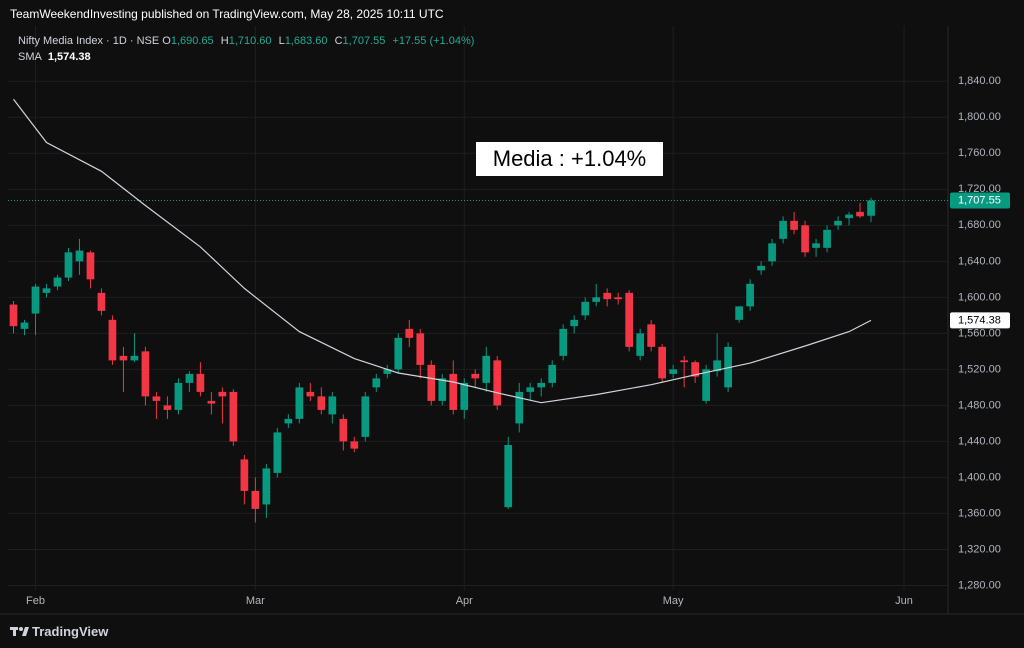 Image resolution: width=1024 pixels, height=648 pixels. What do you see at coordinates (19, 631) in the screenshot?
I see `tradingview-logo` at bounding box center [19, 631].